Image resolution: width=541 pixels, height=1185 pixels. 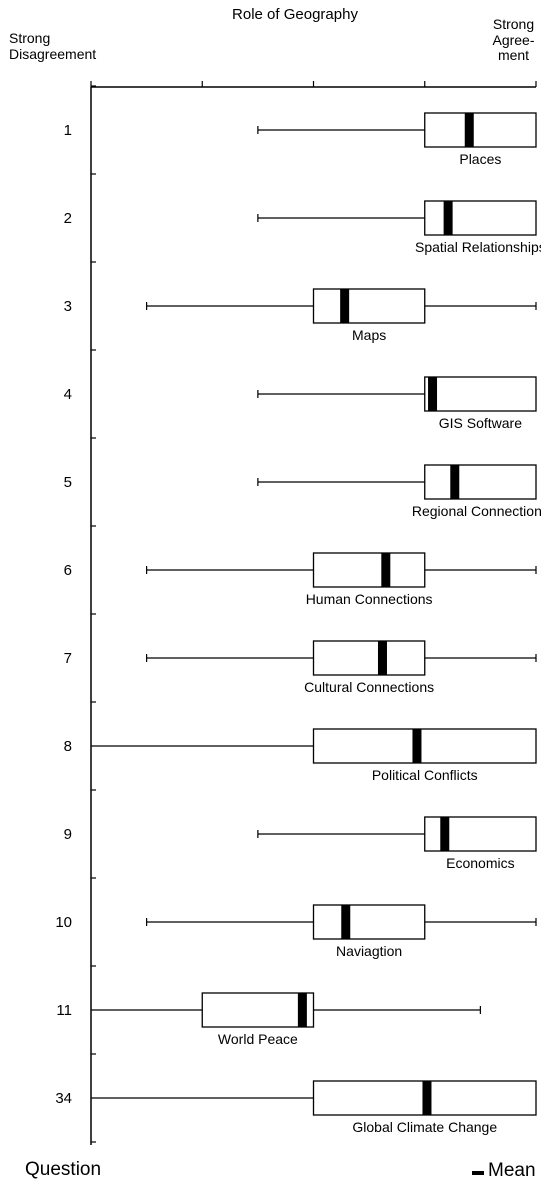 I want to click on legend-mean-swatch, so click(x=478, y=1173).